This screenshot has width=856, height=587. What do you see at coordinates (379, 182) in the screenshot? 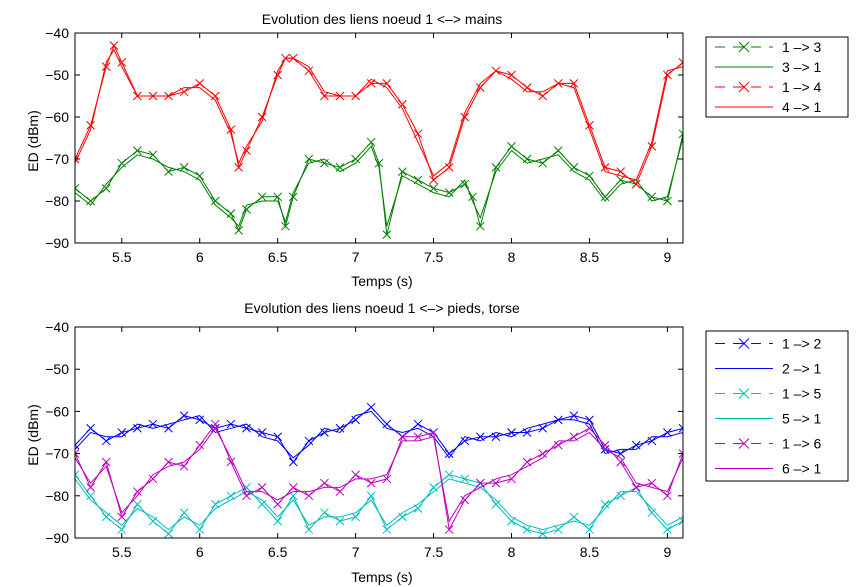
I see `series-line` at bounding box center [379, 182].